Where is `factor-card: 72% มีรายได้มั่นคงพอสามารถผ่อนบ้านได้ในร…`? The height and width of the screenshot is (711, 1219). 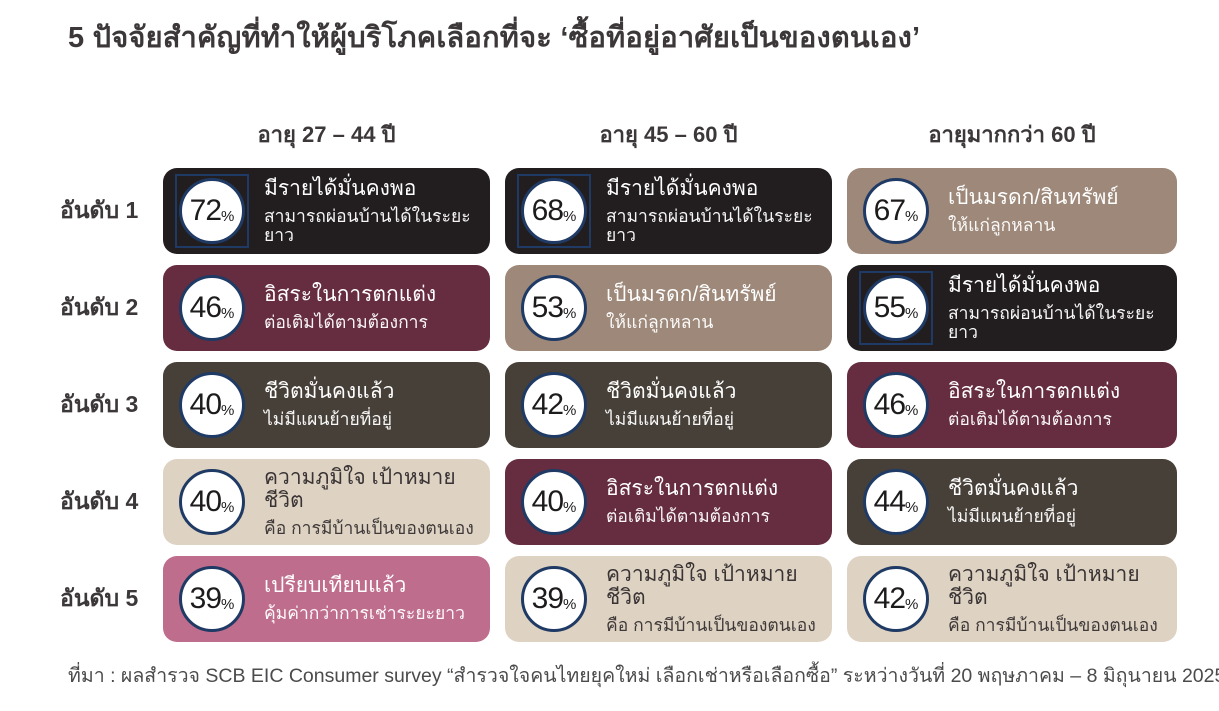 factor-card: 72% มีรายได้มั่นคงพอสามารถผ่อนบ้านได้ในร… is located at coordinates (326, 211).